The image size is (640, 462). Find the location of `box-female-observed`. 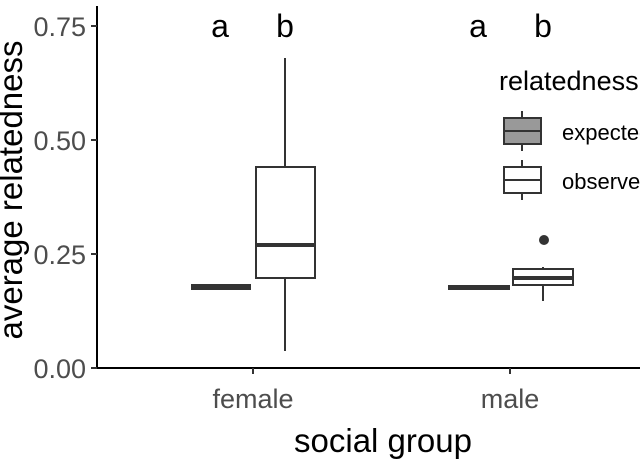

box-female-observed is located at coordinates (285, 204).